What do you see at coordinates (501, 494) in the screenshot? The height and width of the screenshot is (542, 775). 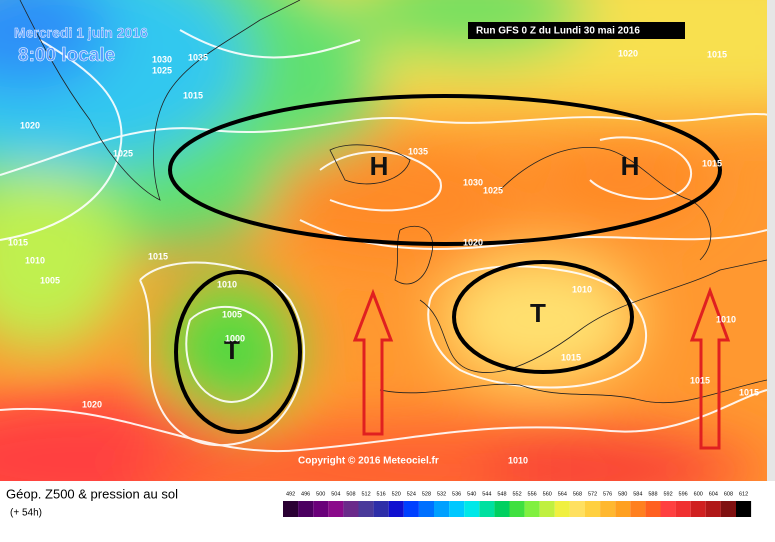 I see `scale-label: 548` at bounding box center [501, 494].